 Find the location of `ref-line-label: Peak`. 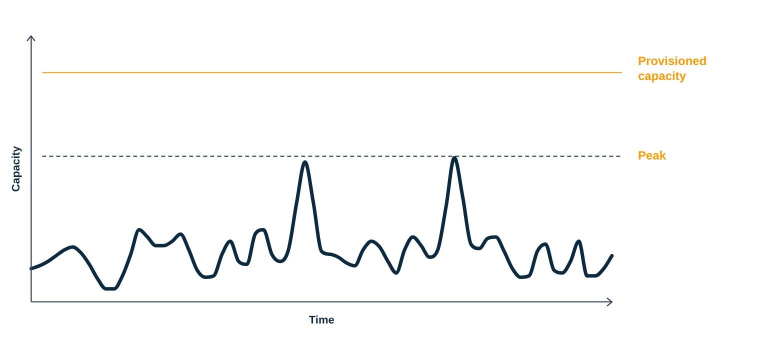

ref-line-label: Peak is located at coordinates (652, 155).